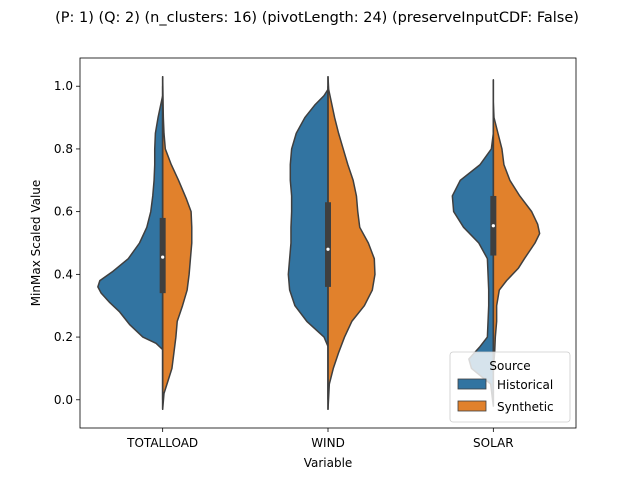  Describe the element at coordinates (177, 243) in the screenshot. I see `violin-half-totalload-synthetic` at that location.